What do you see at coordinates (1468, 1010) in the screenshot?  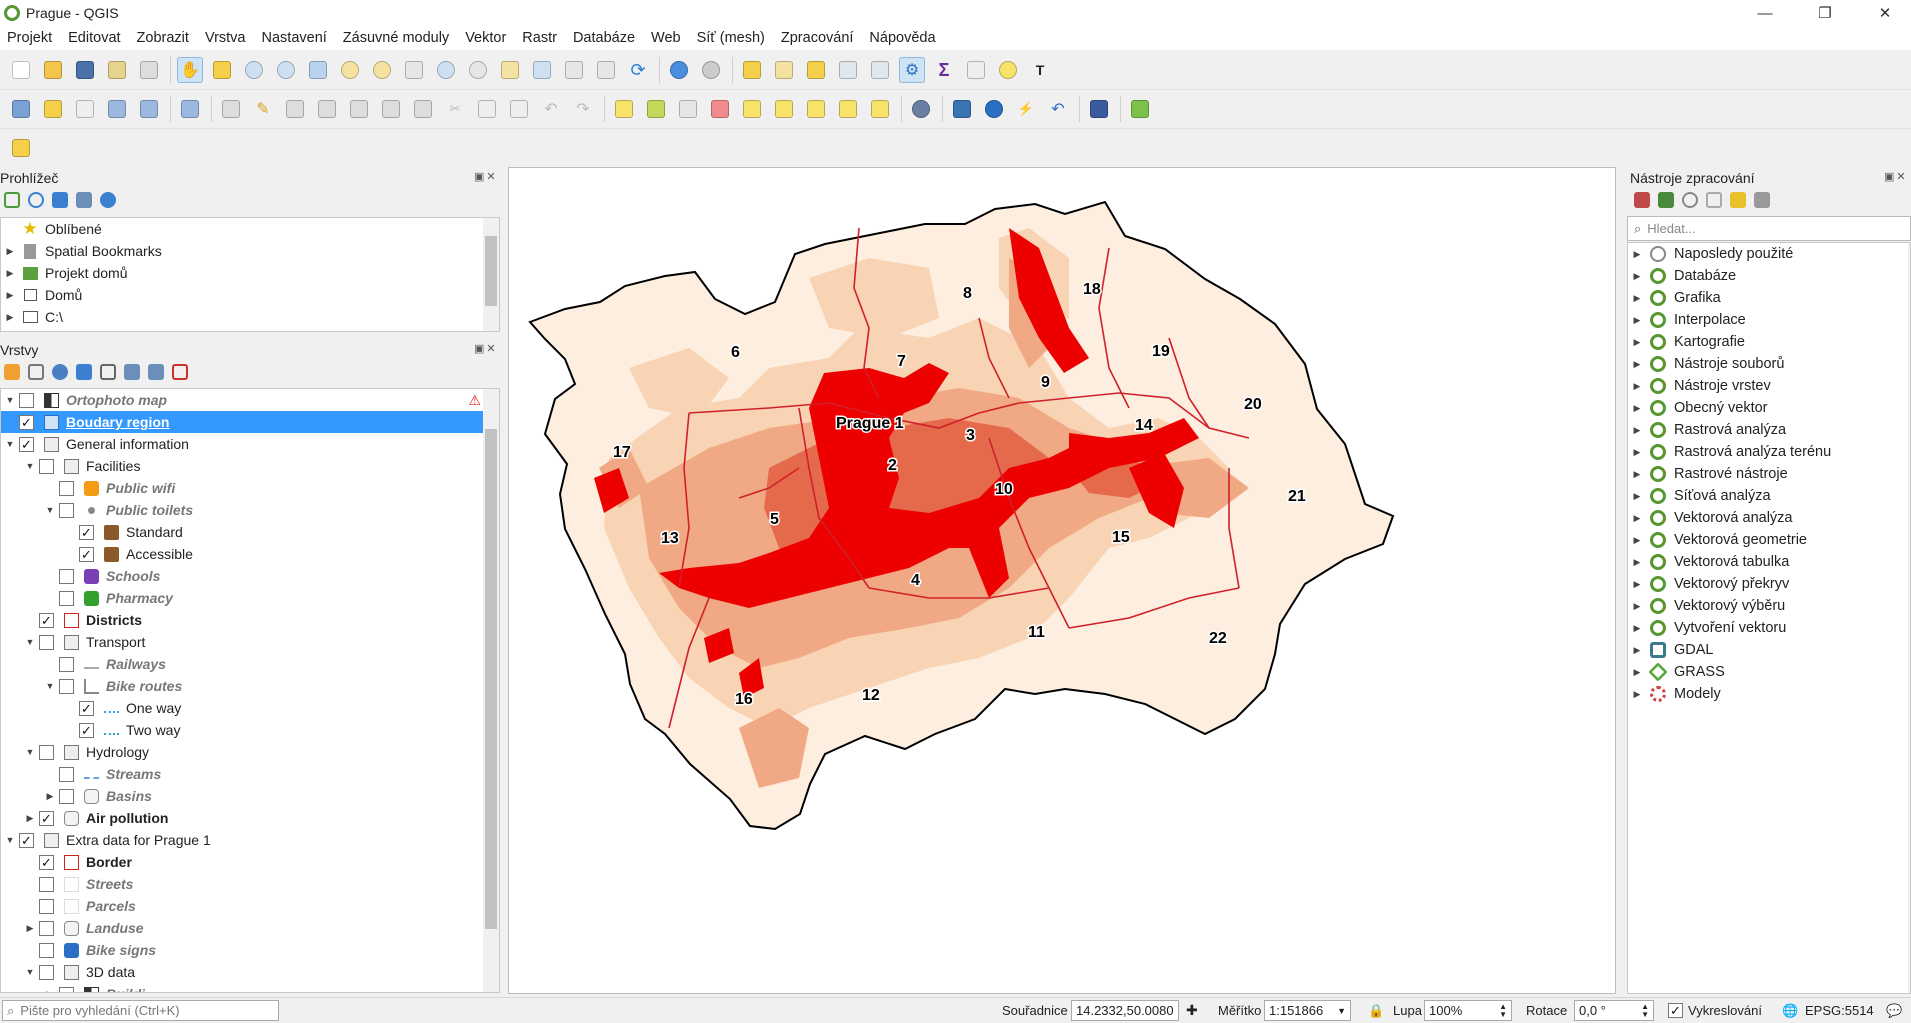 I see `magnifier-spinbox: 100% ▲ ▼` at bounding box center [1468, 1010].